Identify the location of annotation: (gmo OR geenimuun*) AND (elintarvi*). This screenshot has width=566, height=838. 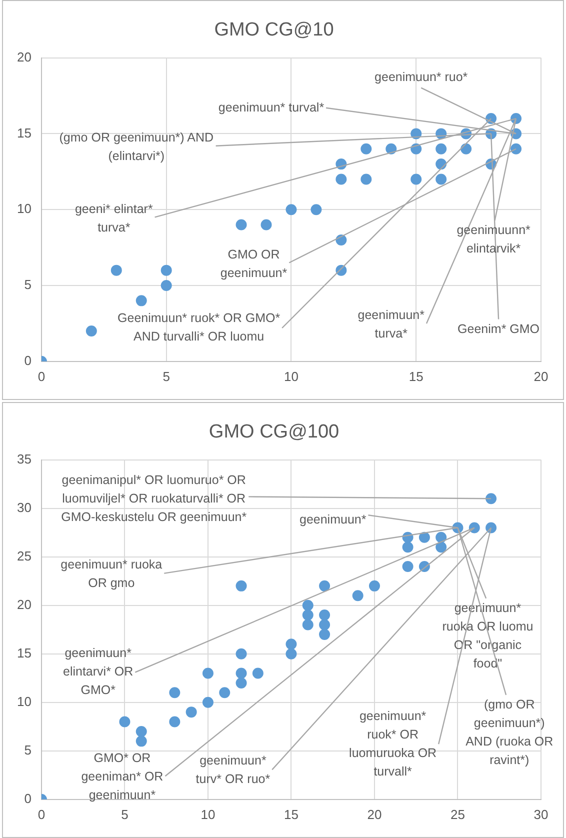
(136, 147).